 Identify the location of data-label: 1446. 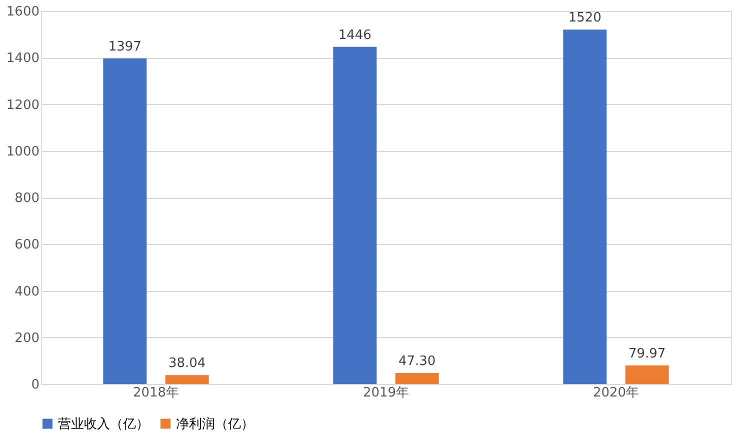
(355, 35).